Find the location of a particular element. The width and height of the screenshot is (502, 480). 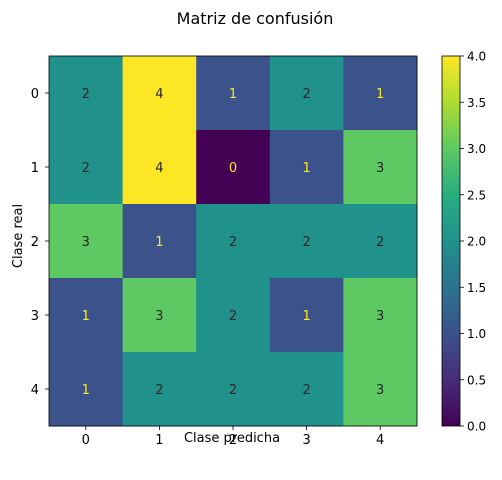

colorbar-tick-label: 0.5 is located at coordinates (476, 380).